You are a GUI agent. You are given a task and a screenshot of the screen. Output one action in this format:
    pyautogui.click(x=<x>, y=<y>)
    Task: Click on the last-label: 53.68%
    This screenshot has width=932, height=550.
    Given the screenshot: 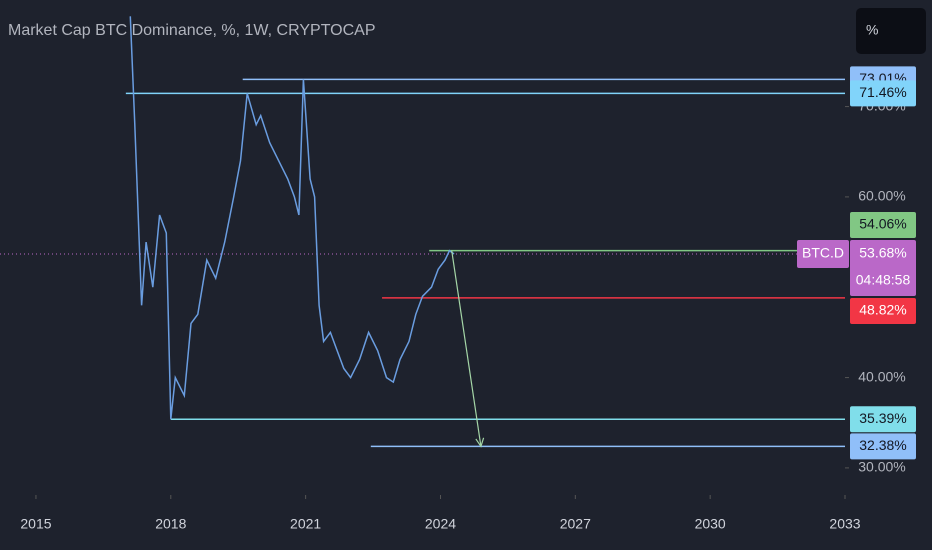 What is the action you would take?
    pyautogui.click(x=882, y=253)
    